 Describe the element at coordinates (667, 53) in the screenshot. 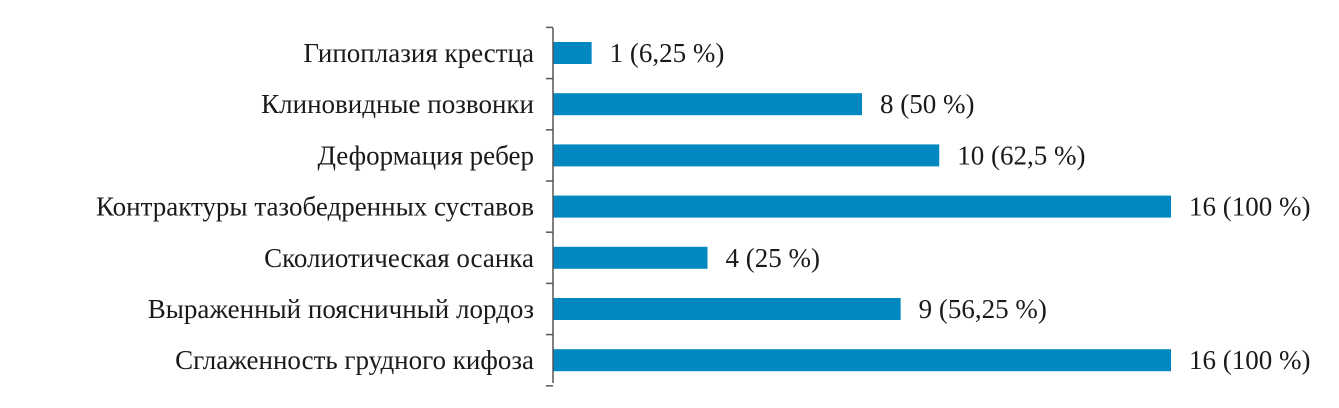

I see `value-label: 1 (6,25 %)` at that location.